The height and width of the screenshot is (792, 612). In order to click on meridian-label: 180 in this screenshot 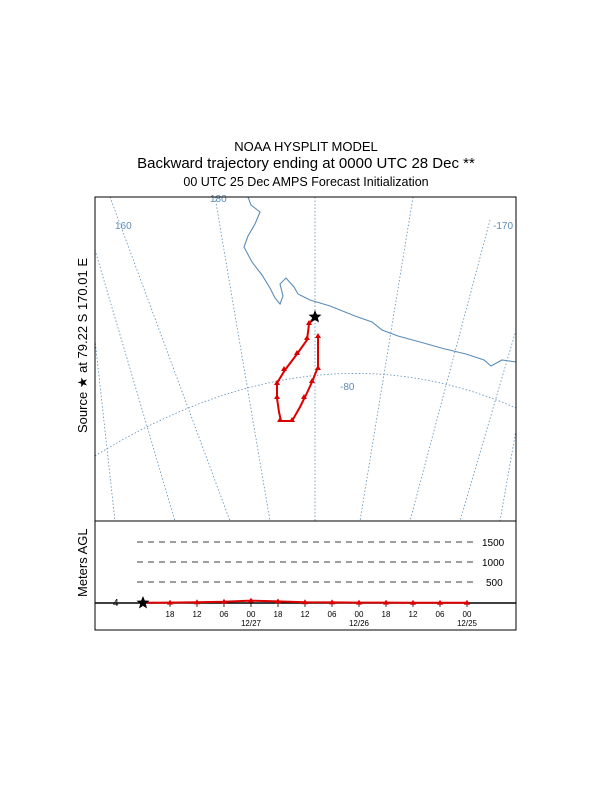, I will do `click(218, 199)`.